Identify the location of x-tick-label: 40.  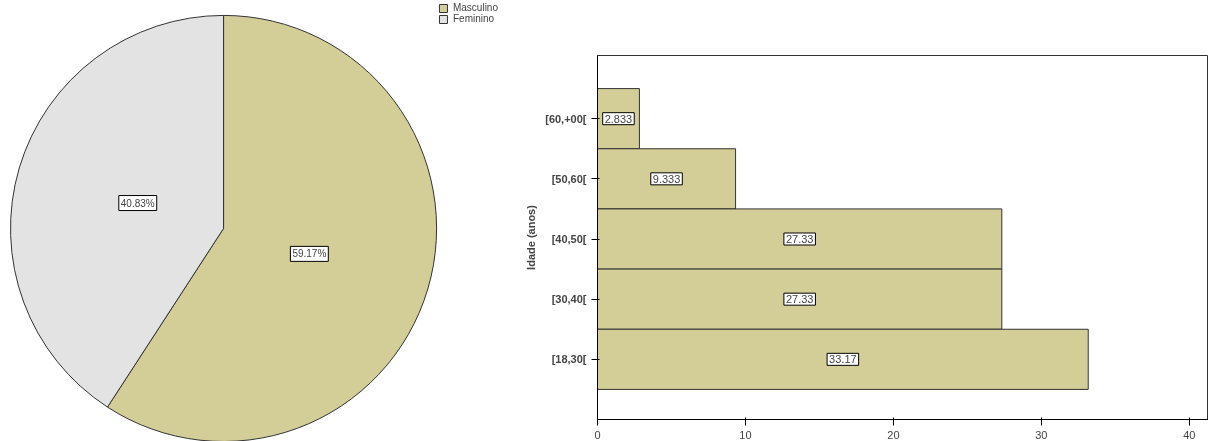
(1189, 434).